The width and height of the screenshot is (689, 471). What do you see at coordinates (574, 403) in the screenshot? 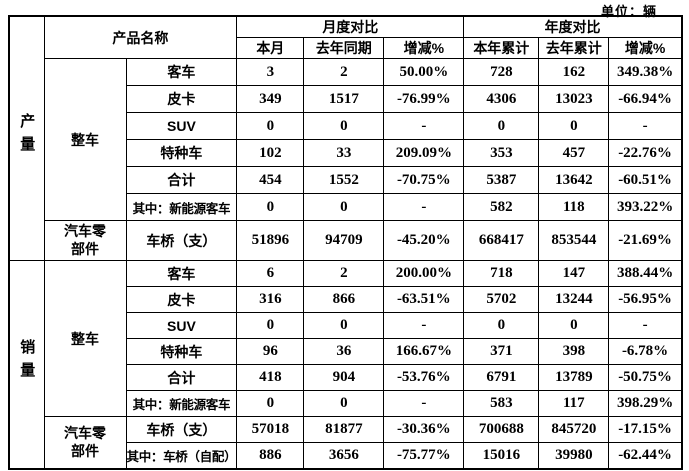
I see `value-cell: 117` at bounding box center [574, 403].